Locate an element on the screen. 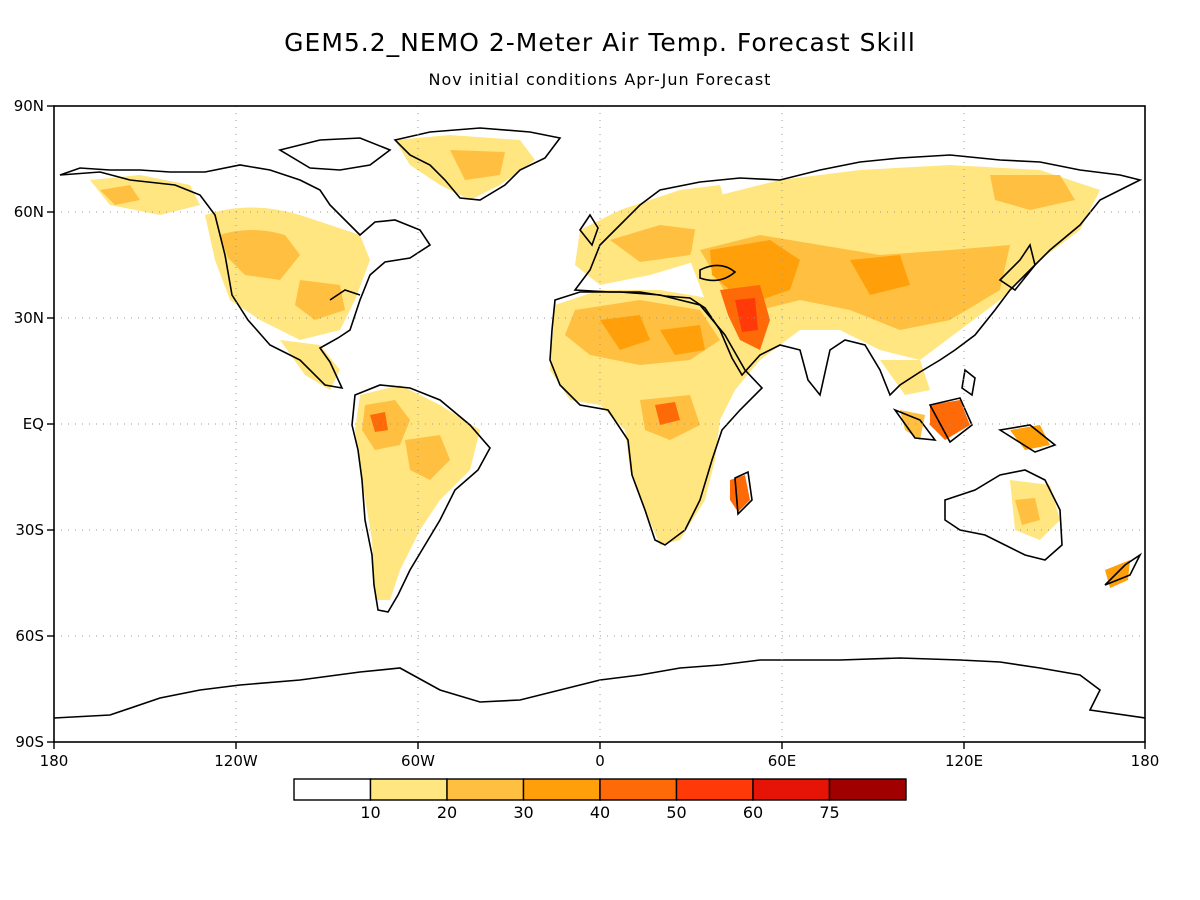 The width and height of the screenshot is (1200, 900). colorbar: 10 20 30 40 50 60 75 is located at coordinates (600, 800).